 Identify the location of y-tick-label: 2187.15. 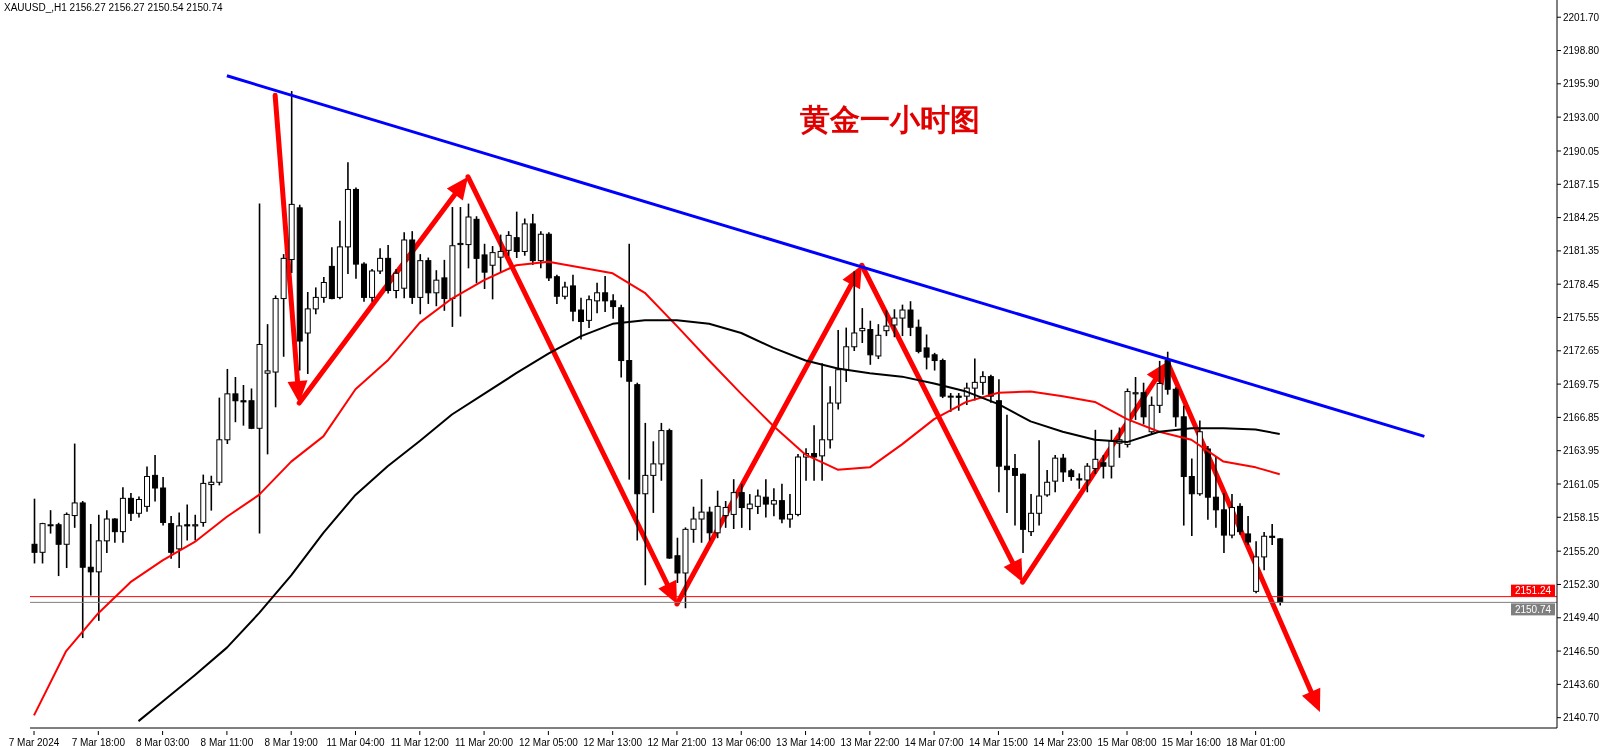
(1581, 184).